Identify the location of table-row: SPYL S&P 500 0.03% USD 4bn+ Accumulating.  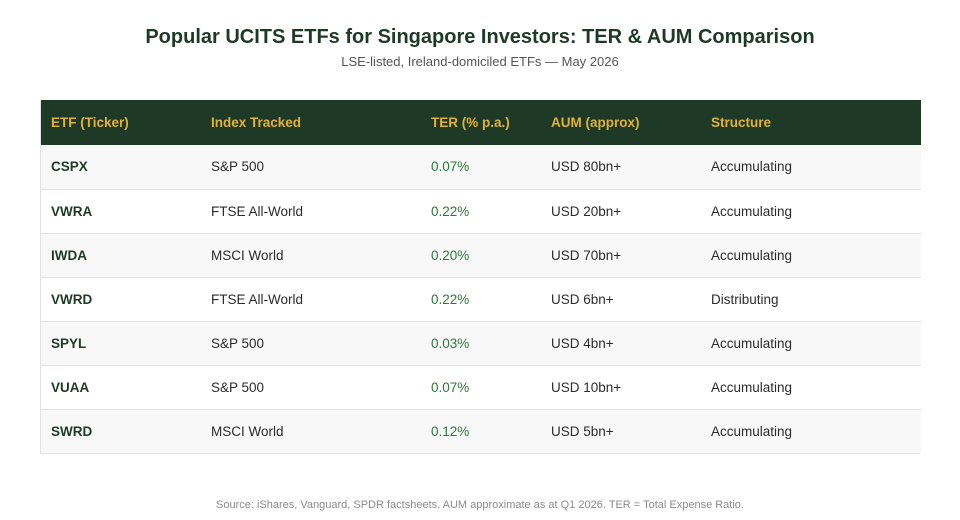
(481, 343).